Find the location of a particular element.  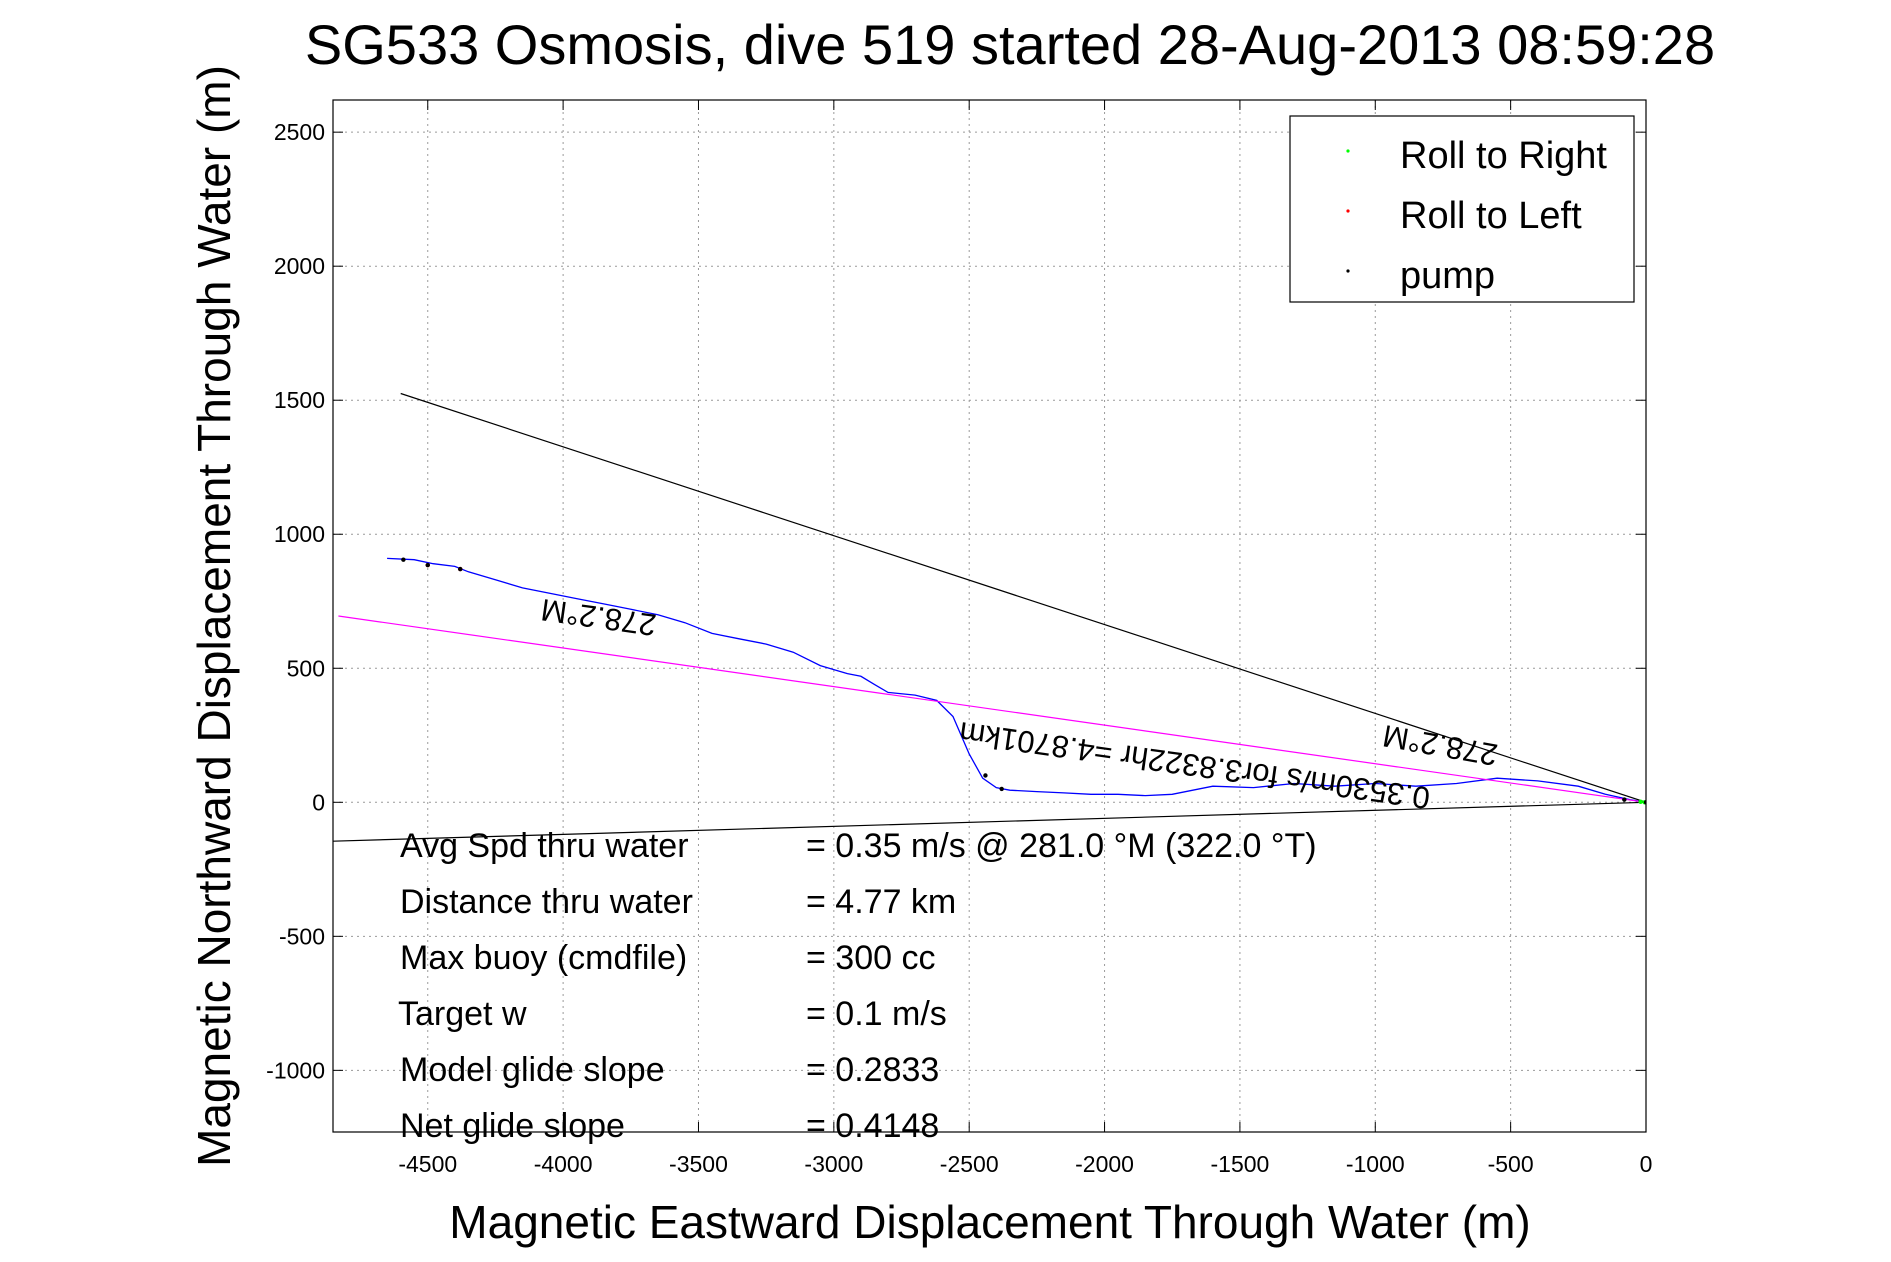

y-tick-label: 1000 is located at coordinates (299, 534).